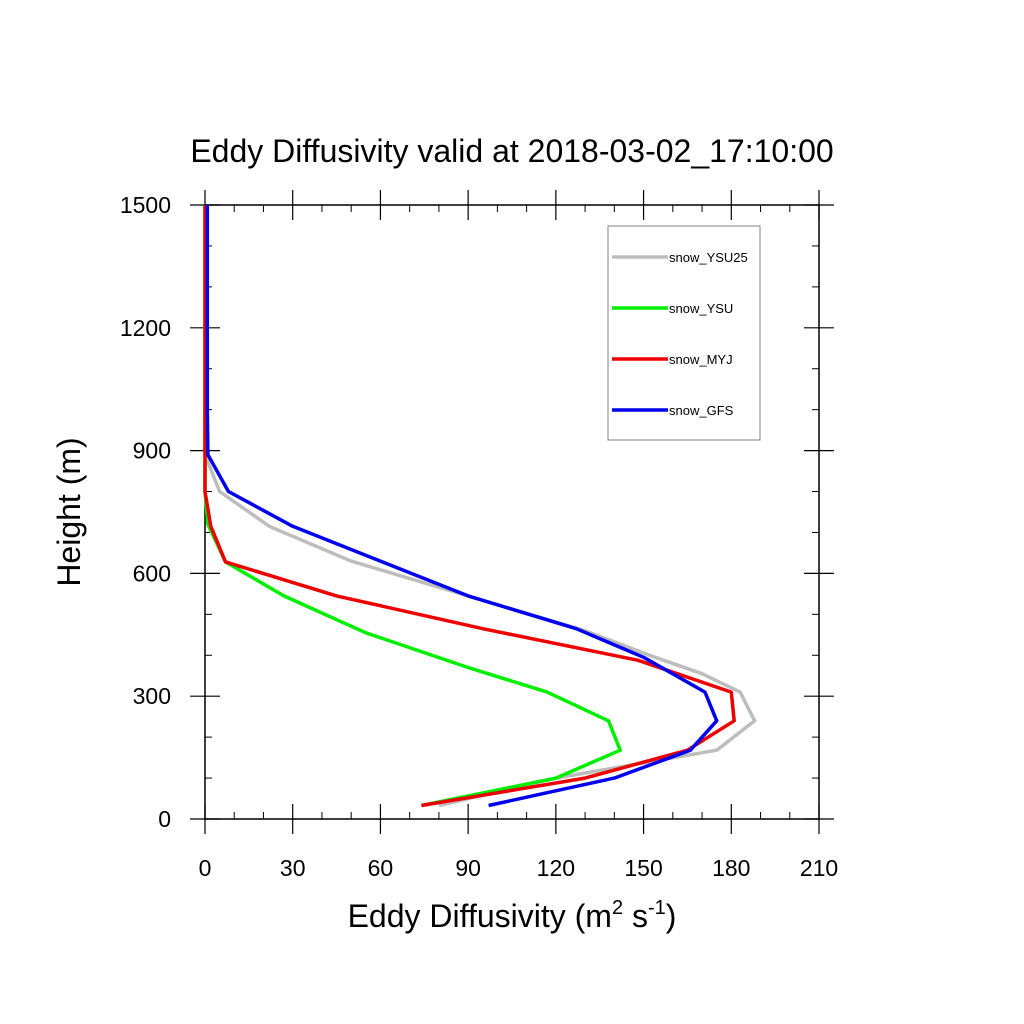 Image resolution: width=1024 pixels, height=1024 pixels. I want to click on legend-box, so click(684, 333).